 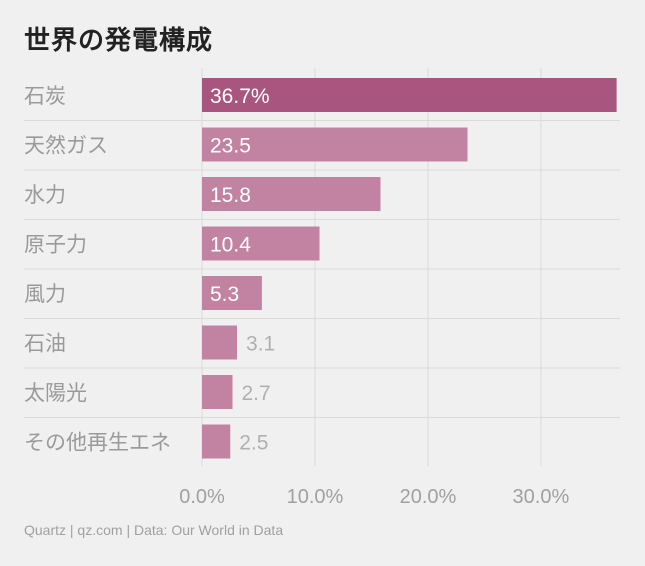 What do you see at coordinates (45, 96) in the screenshot?
I see `category-label: 石炭` at bounding box center [45, 96].